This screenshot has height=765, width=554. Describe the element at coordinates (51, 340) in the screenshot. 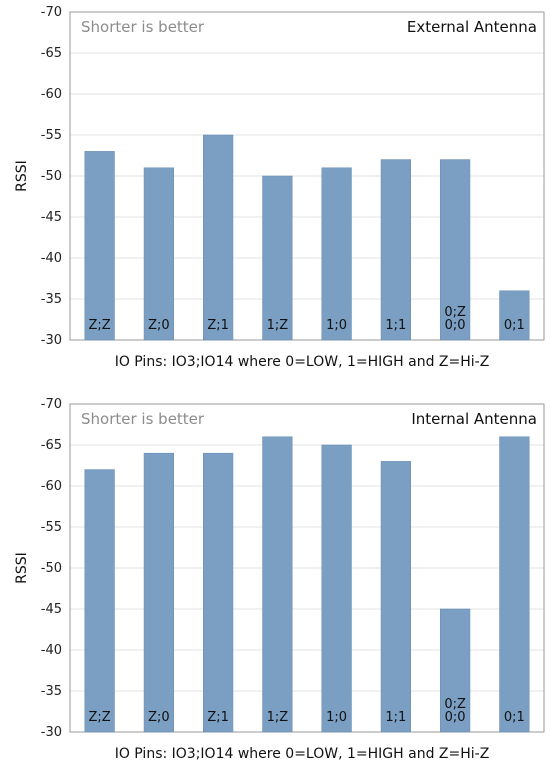

I see `chart-1-y-tick-label-8: -30` at that location.